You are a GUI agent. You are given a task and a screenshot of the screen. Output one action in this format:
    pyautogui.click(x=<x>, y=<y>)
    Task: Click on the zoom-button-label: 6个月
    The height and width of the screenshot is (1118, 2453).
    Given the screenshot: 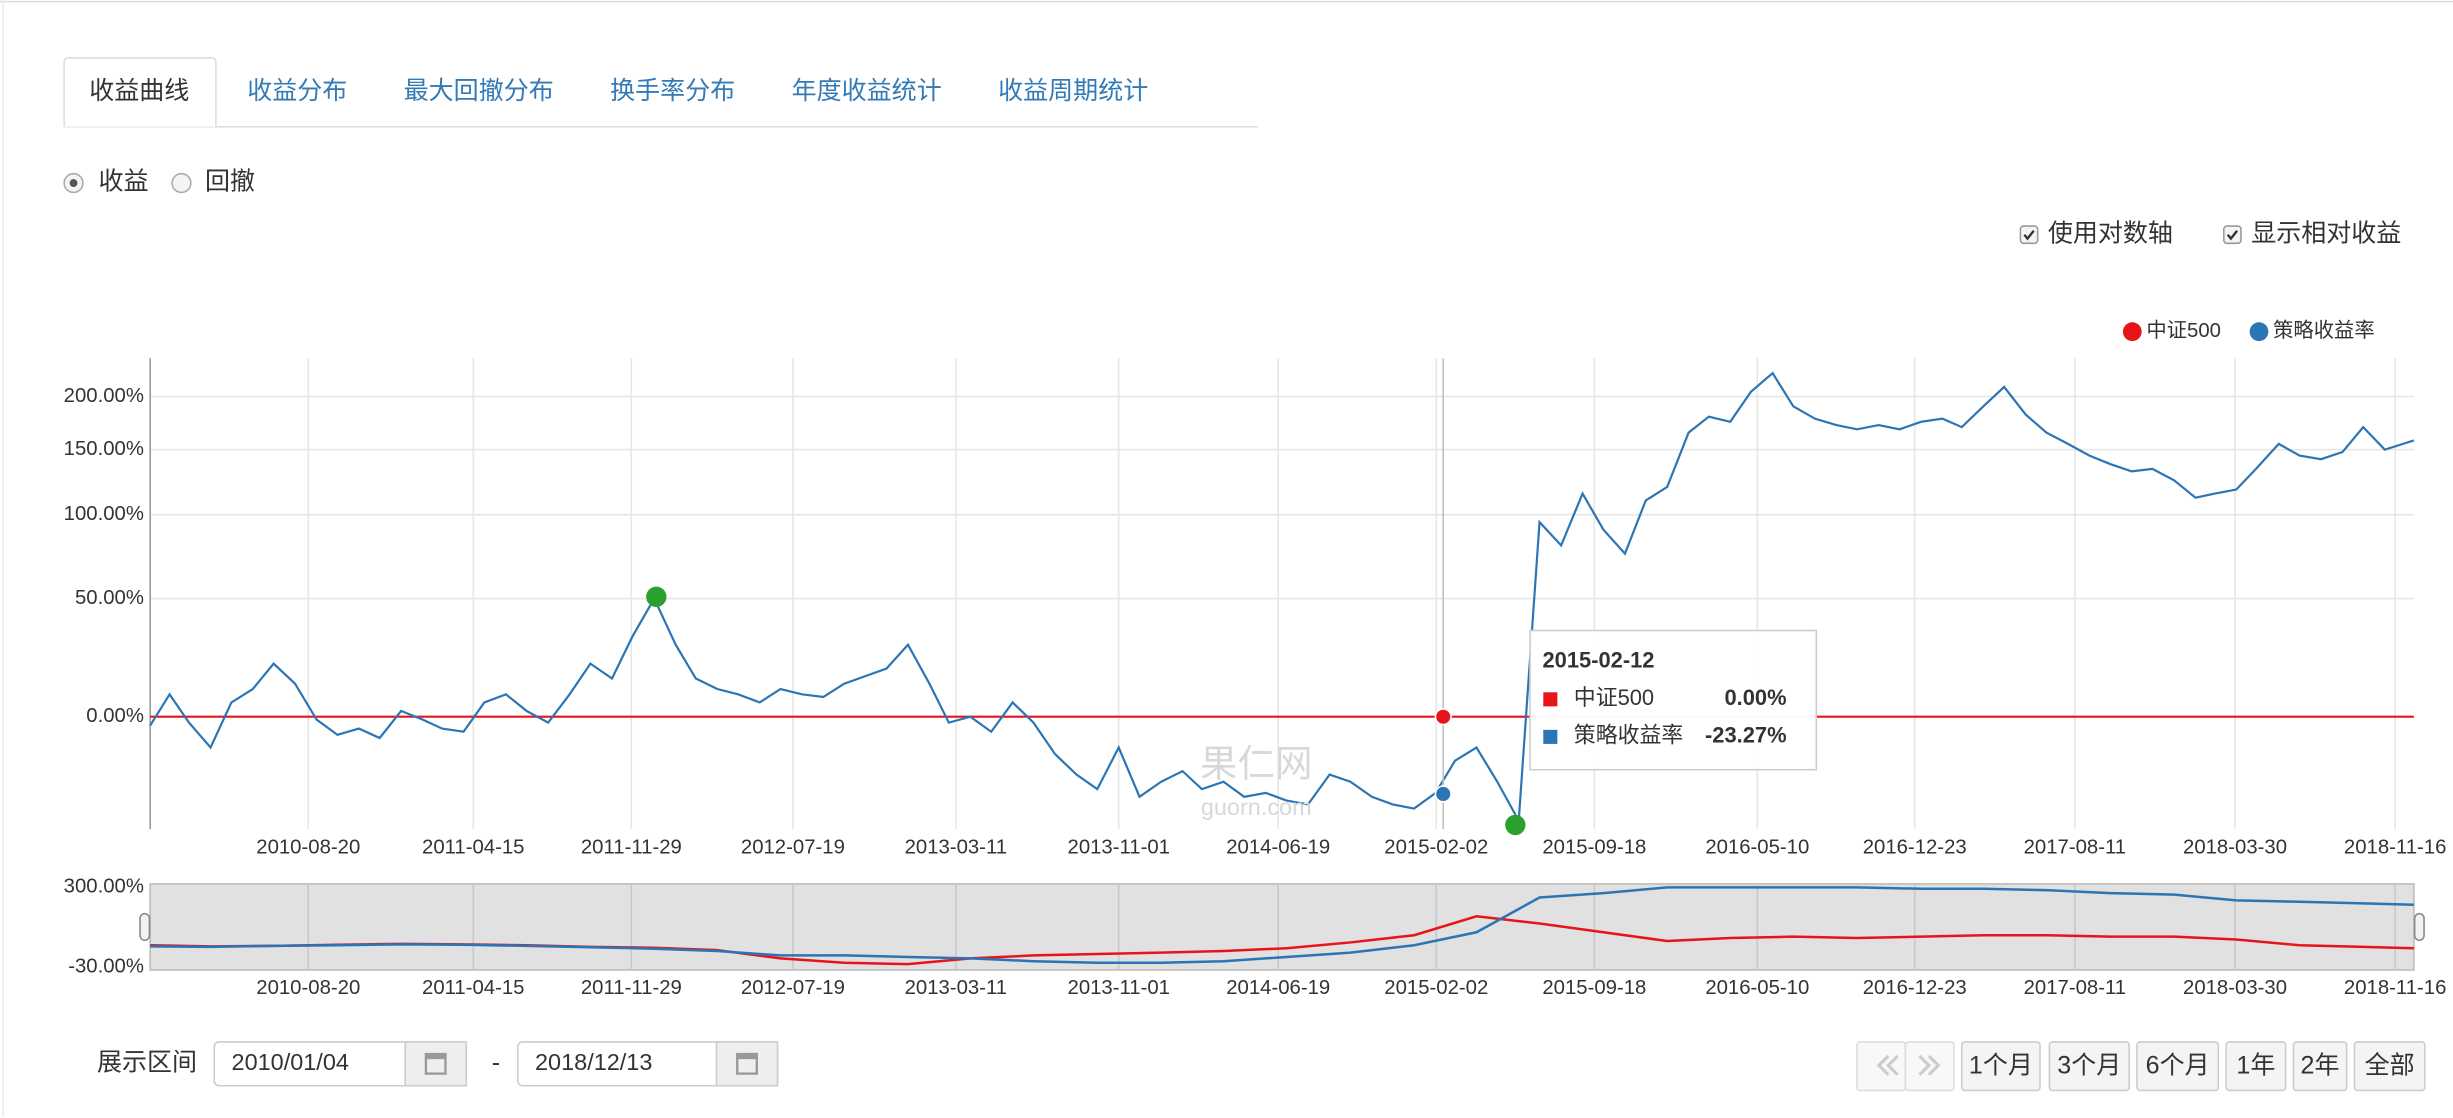 What is the action you would take?
    pyautogui.click(x=2178, y=1066)
    